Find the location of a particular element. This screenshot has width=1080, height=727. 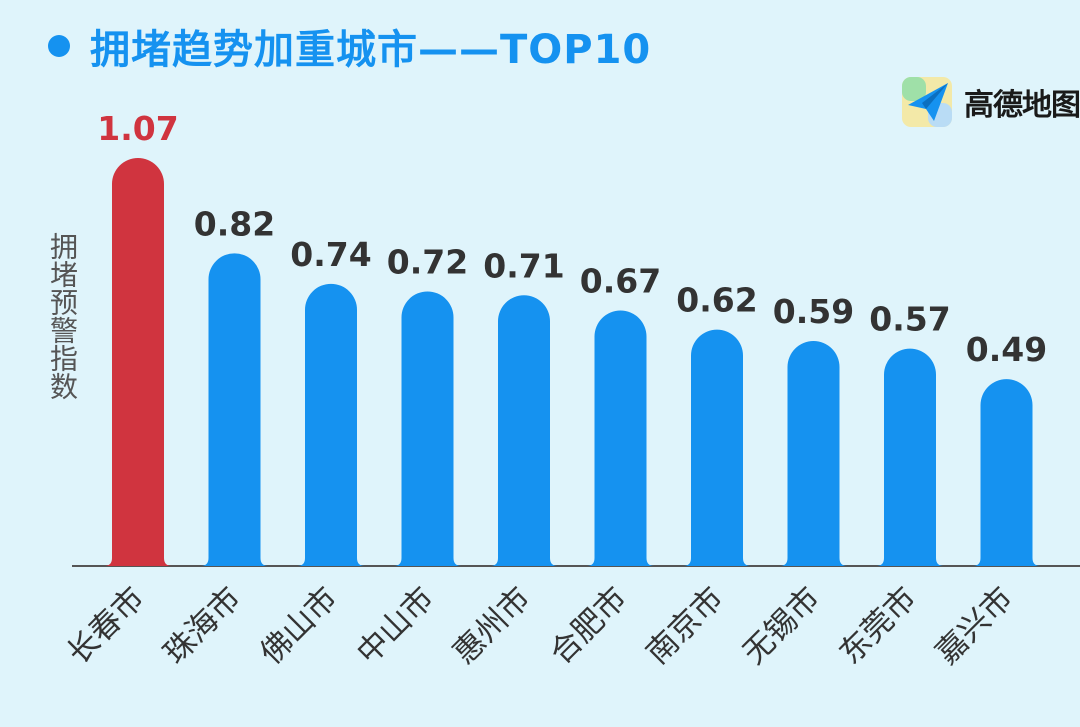

value-label-2: 0.82 is located at coordinates (234, 223).